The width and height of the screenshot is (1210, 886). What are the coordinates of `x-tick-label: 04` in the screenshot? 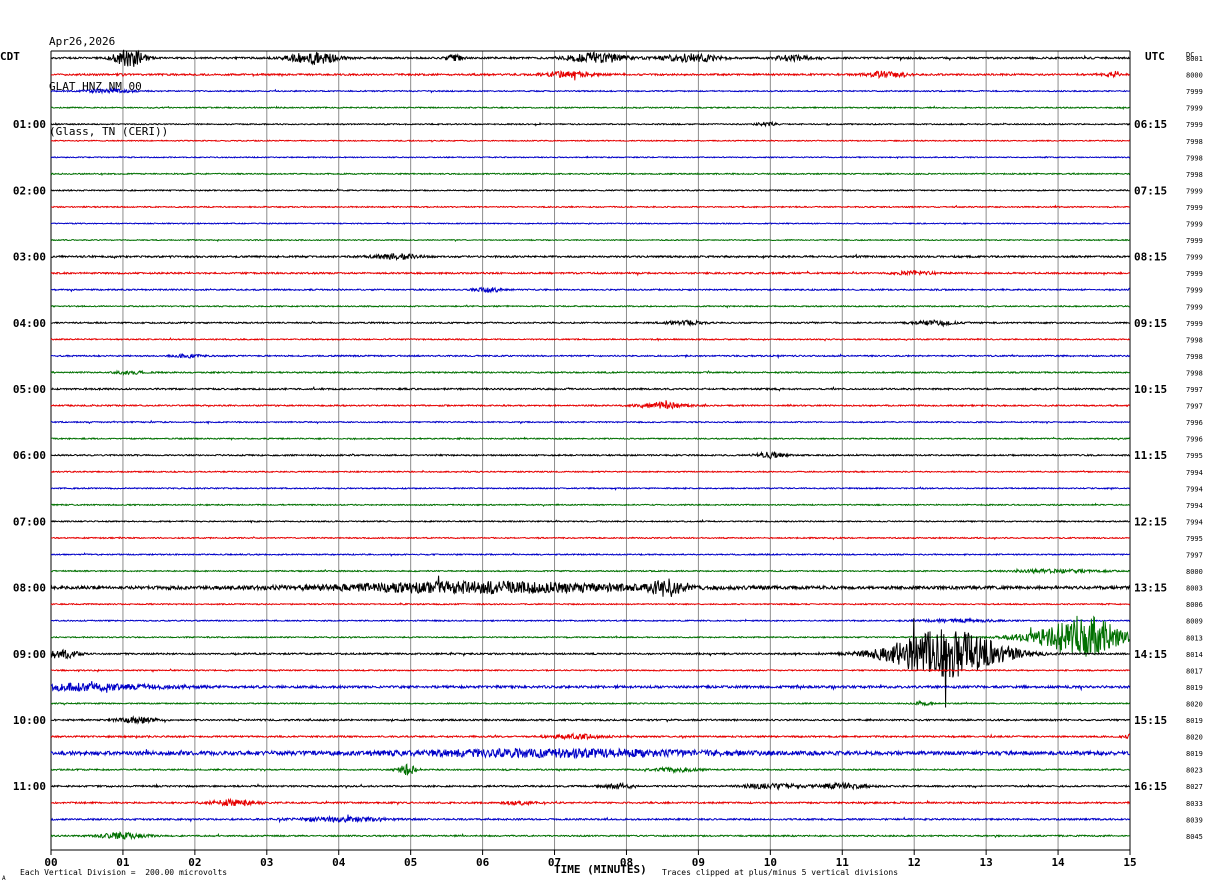 It's located at (339, 862).